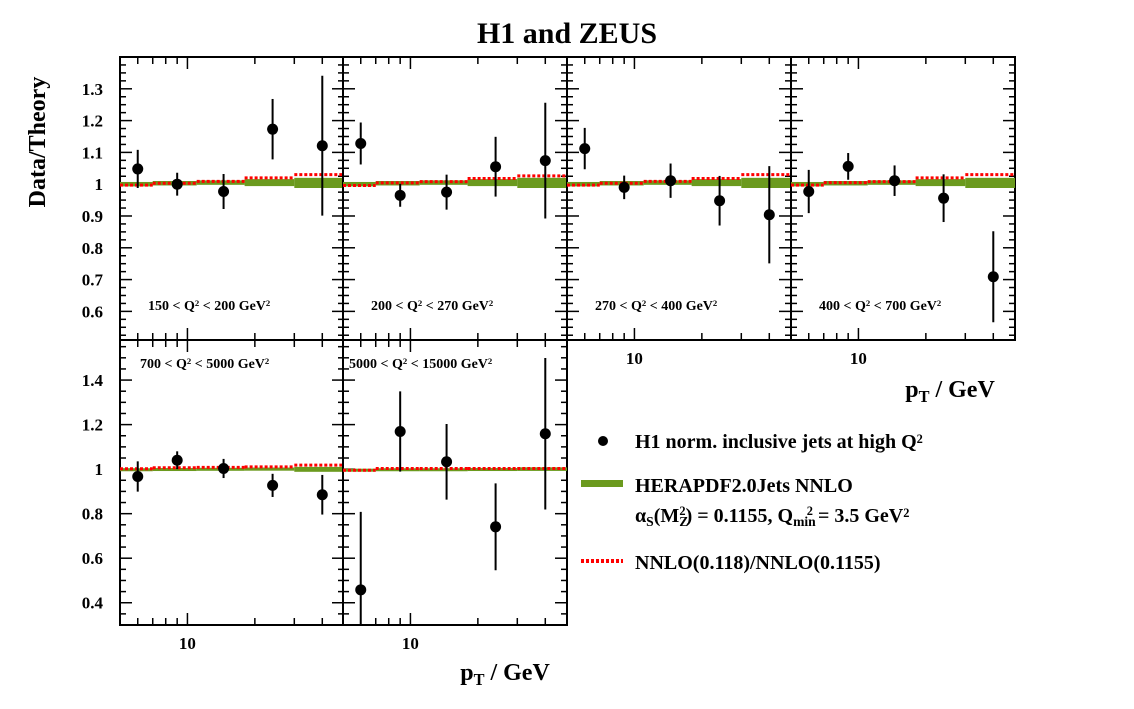 Image resolution: width=1134 pixels, height=709 pixels. What do you see at coordinates (950, 391) in the screenshot?
I see `x-axis-label: pT / GeV` at bounding box center [950, 391].